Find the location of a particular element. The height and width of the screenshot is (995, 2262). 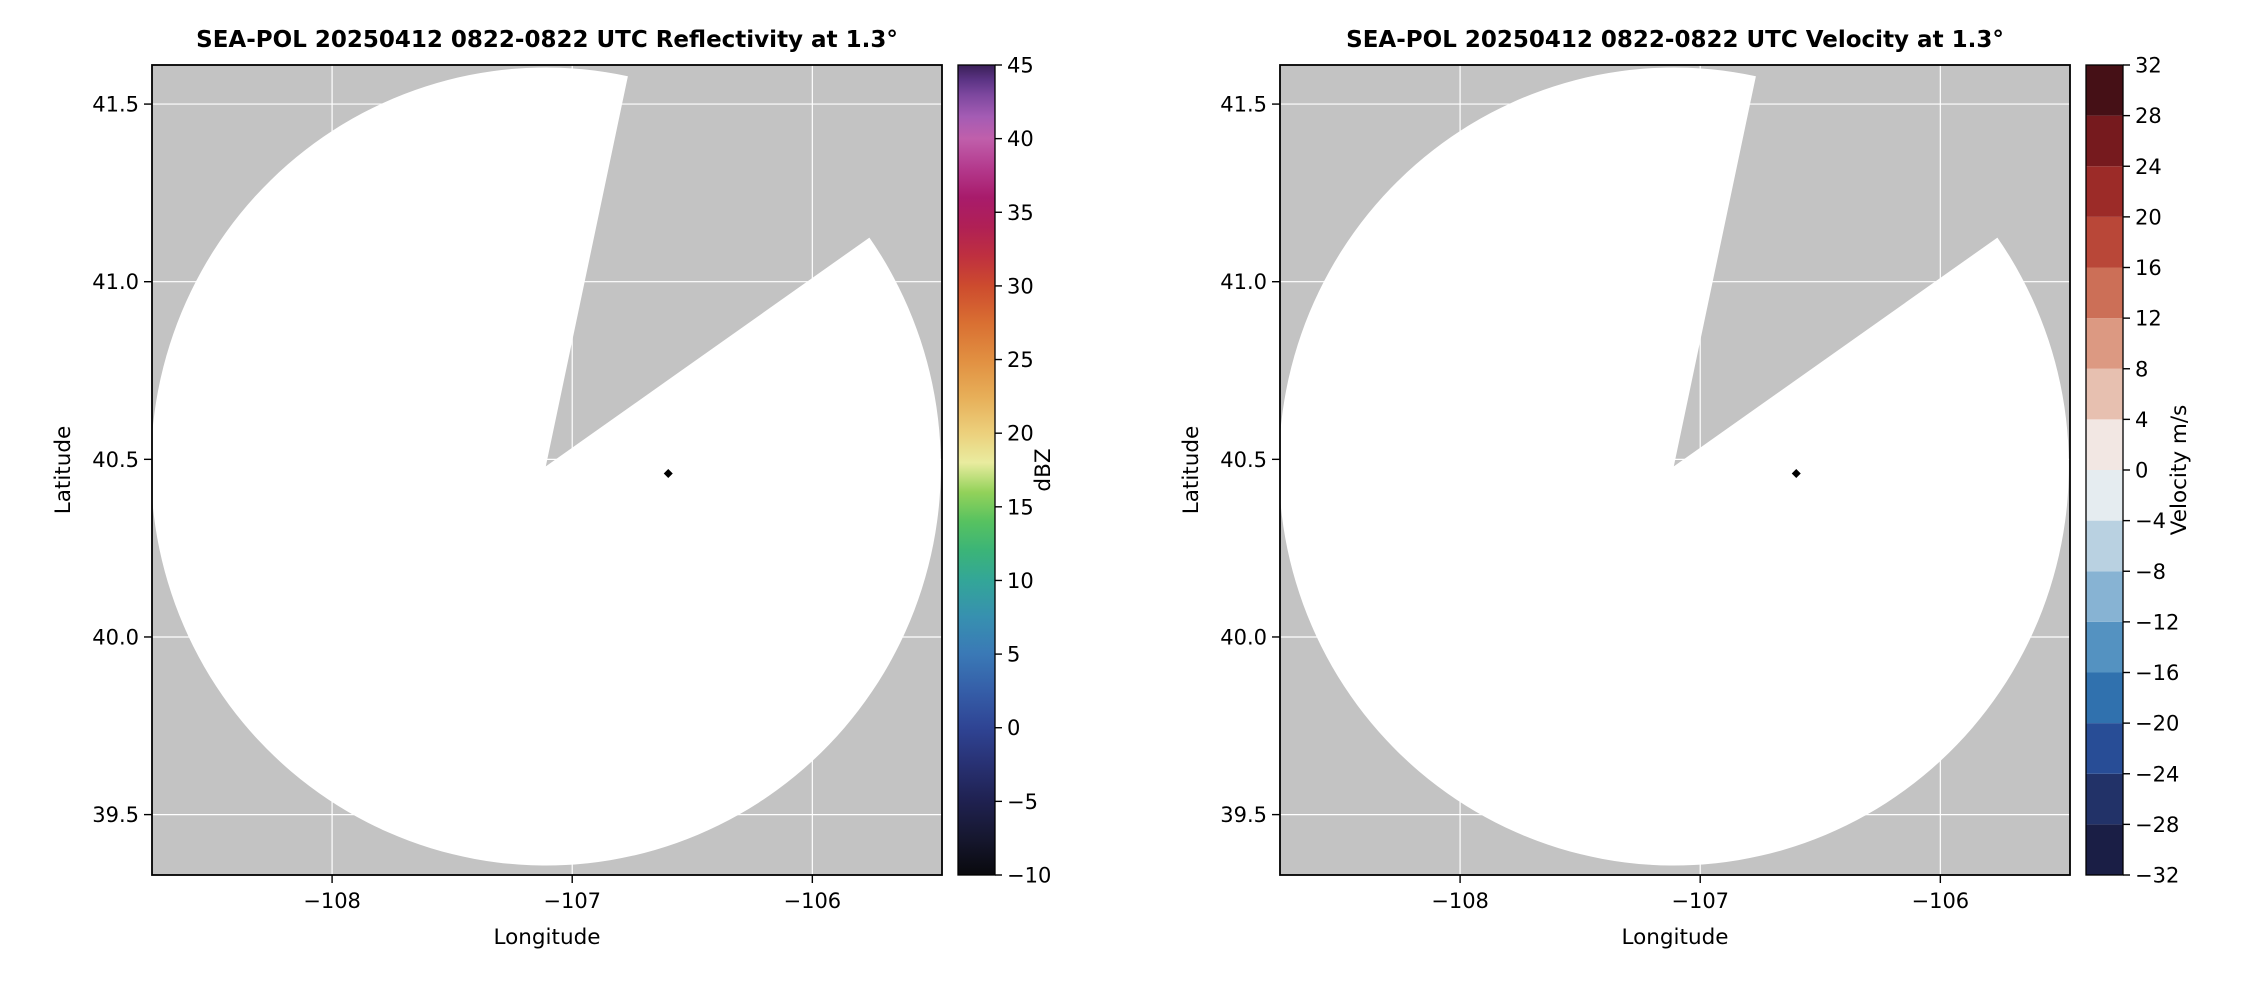

velocity-xaxis-label: Longitude is located at coordinates (1675, 937).